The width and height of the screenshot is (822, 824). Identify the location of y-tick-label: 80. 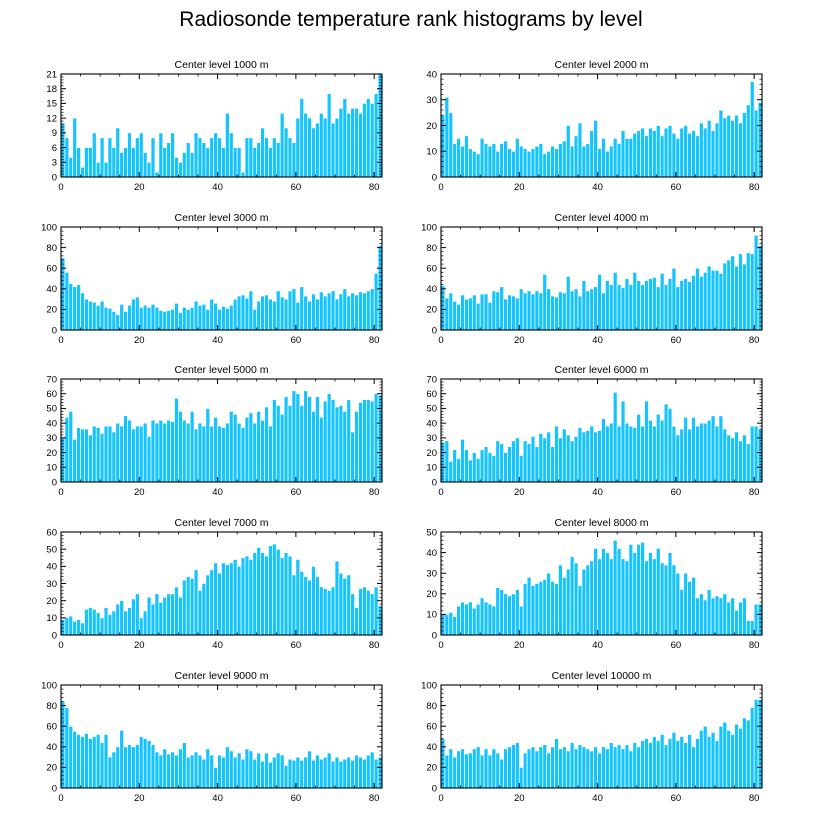
(51, 706).